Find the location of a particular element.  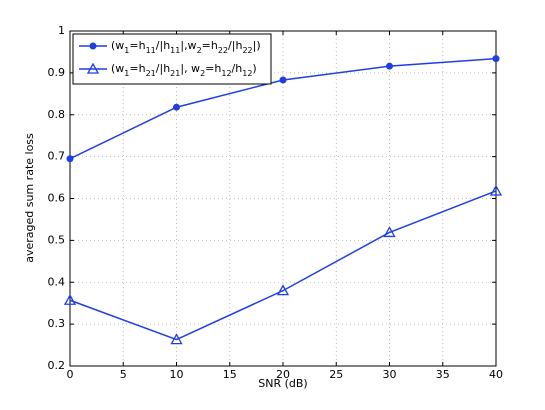

x-tick-label: 0 is located at coordinates (70, 374).